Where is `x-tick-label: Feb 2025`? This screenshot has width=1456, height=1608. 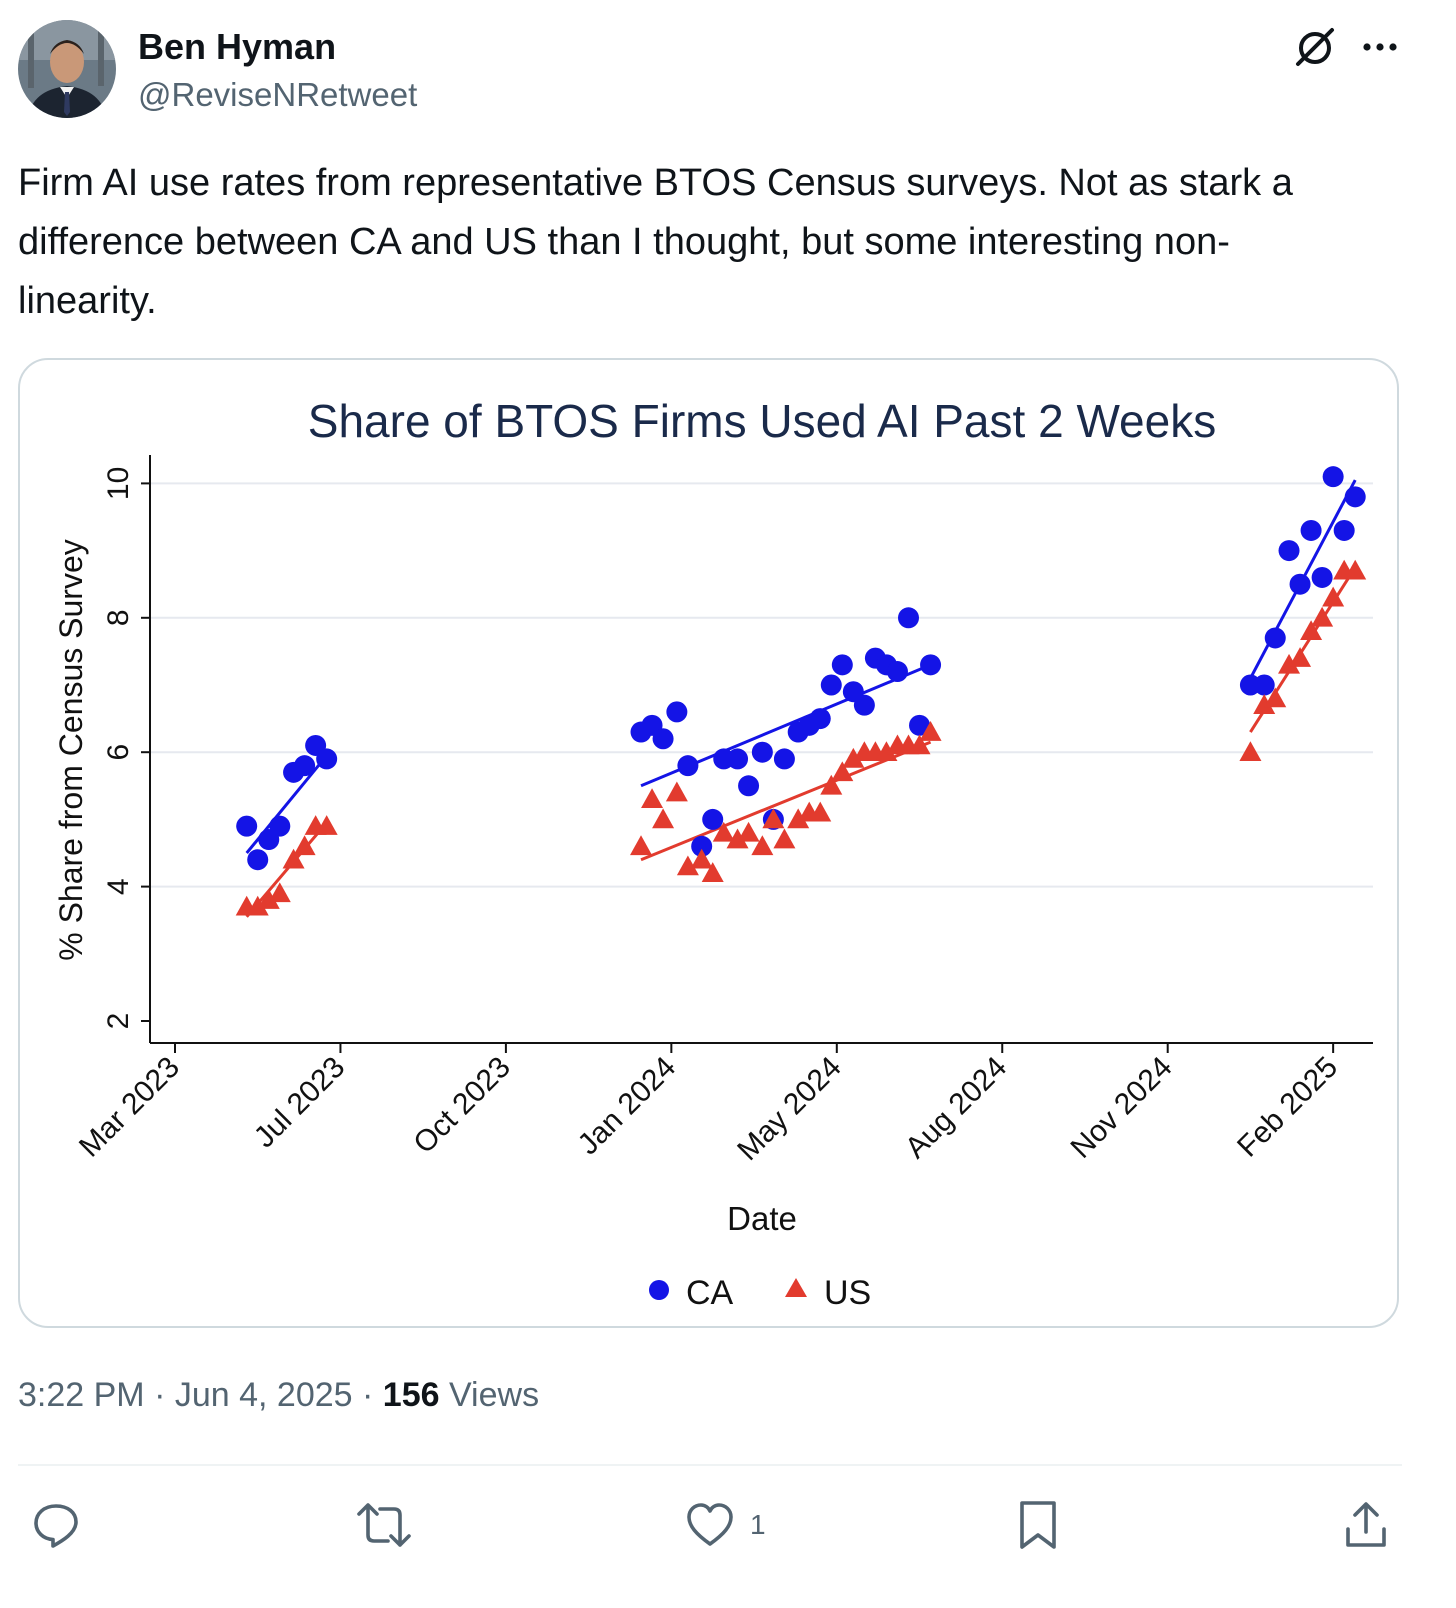
x-tick-label: Feb 2025 is located at coordinates (1287, 1107).